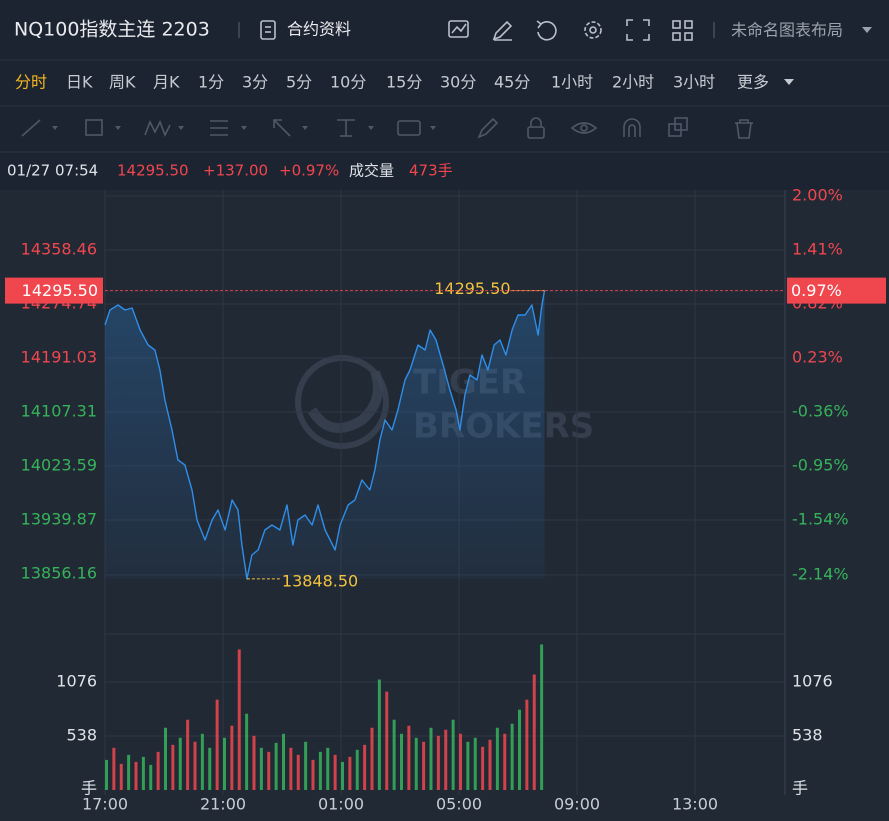 Image resolution: width=889 pixels, height=821 pixels. Describe the element at coordinates (820, 519) in the screenshot. I see `y2-tick-label: -1.54%` at that location.